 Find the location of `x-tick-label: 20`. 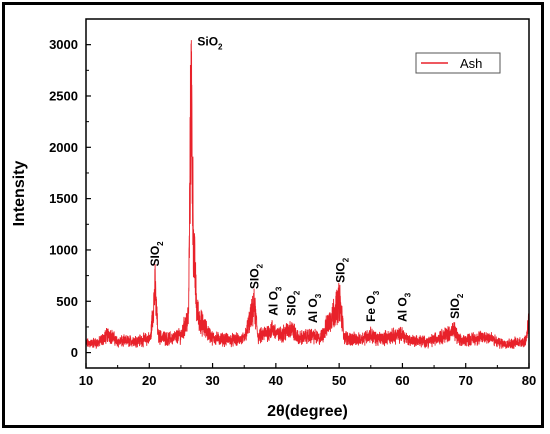

x-tick-label: 20 is located at coordinates (149, 380).